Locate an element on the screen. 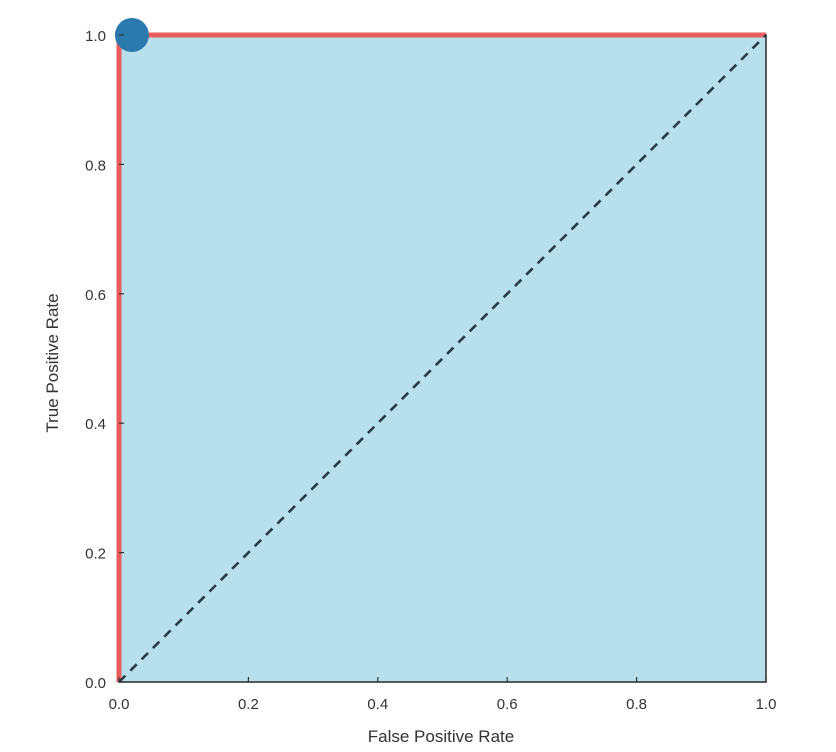 This screenshot has width=836, height=752. x-tick-label: 0.4 is located at coordinates (377, 704).